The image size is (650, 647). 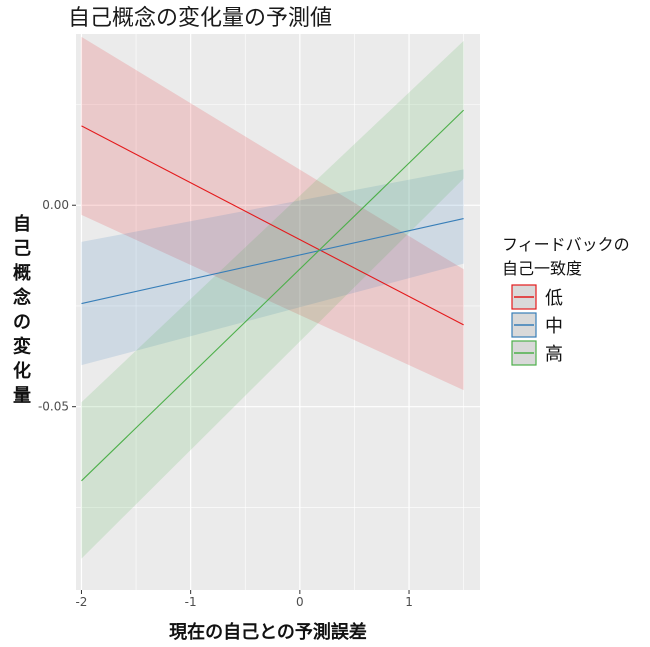 What do you see at coordinates (22, 310) in the screenshot?
I see `y-axis-title: 自己概念の変化量` at bounding box center [22, 310].